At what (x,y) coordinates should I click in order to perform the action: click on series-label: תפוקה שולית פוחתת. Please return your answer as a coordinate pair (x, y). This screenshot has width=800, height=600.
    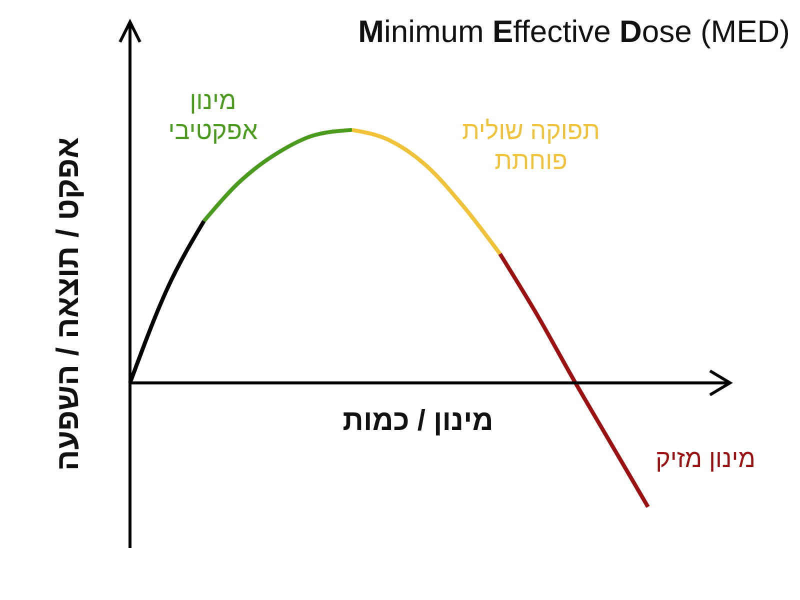
    Looking at the image, I should click on (531, 146).